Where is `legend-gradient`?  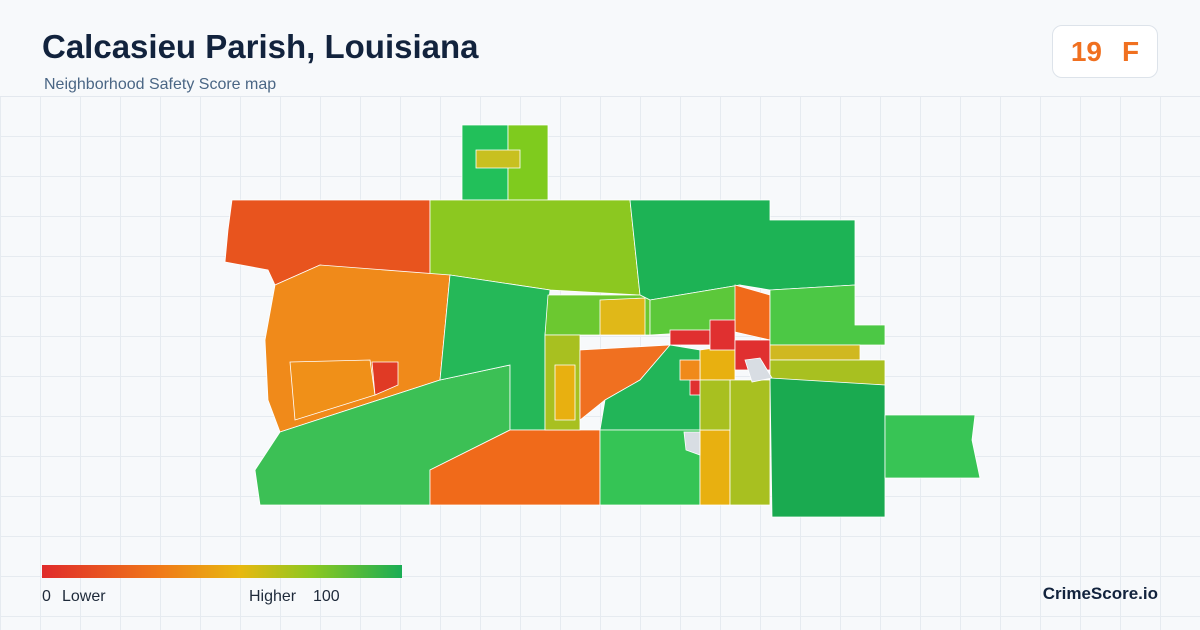 legend-gradient is located at coordinates (222, 571).